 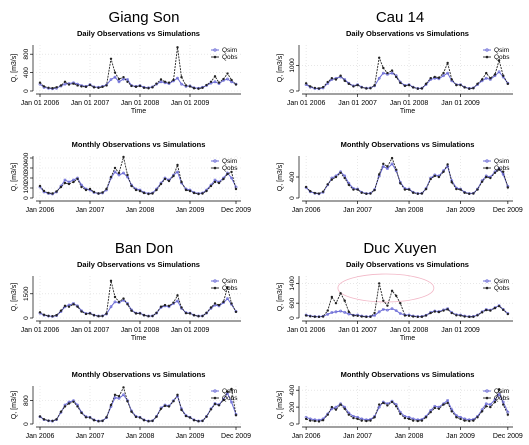 What do you see at coordinates (26, 167) in the screenshot?
I see `y-tick-label: 300` at bounding box center [26, 167].